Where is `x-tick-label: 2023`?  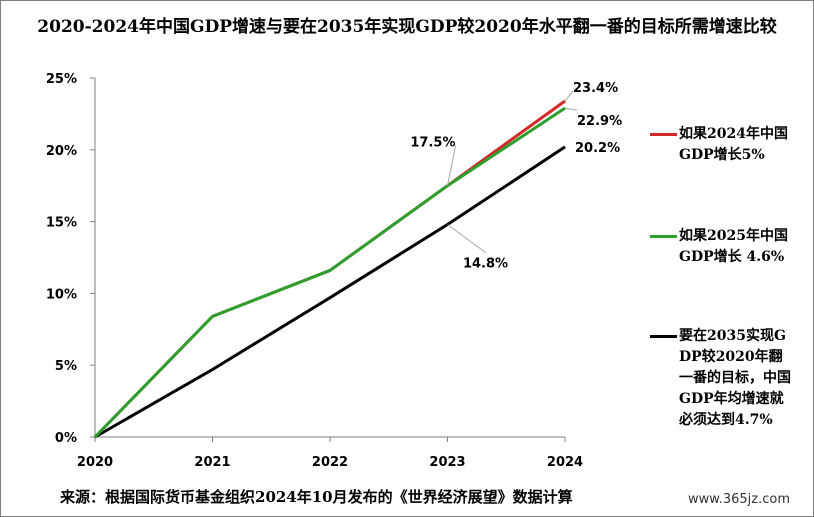 x-tick-label: 2023 is located at coordinates (447, 462).